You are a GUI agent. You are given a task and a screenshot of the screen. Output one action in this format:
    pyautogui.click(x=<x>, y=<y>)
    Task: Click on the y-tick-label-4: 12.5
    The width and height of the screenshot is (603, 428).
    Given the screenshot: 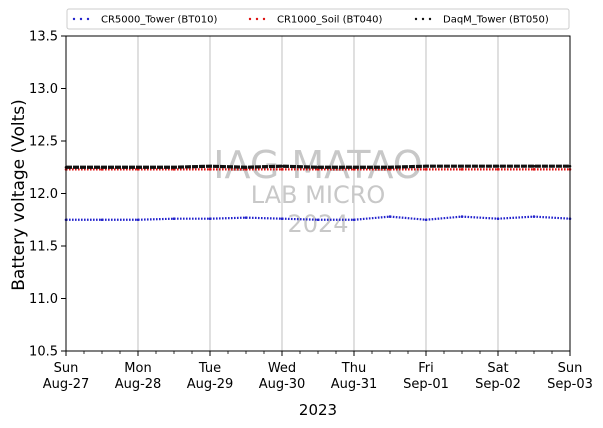 What is the action you would take?
    pyautogui.click(x=43, y=142)
    